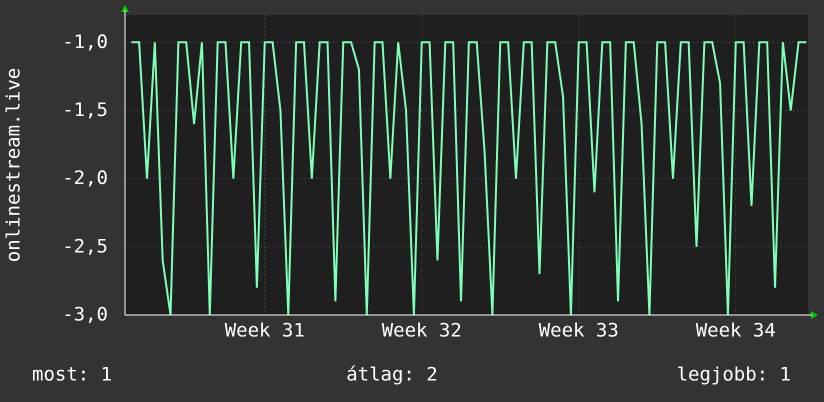 This screenshot has width=824, height=402. Describe the element at coordinates (85, 110) in the screenshot. I see `y-tick-label: -1,5` at that location.